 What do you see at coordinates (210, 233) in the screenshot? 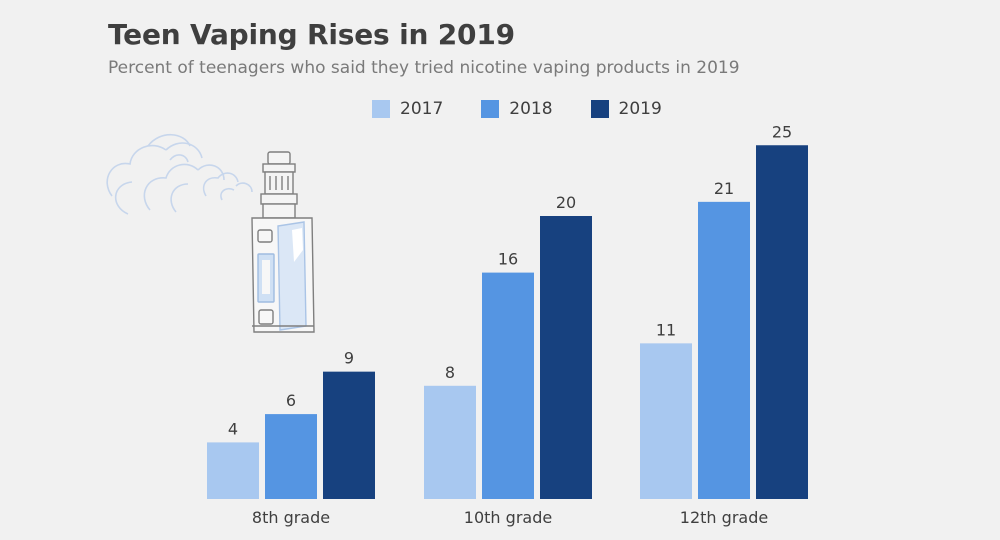
I see `vape-device-icon` at bounding box center [210, 233].